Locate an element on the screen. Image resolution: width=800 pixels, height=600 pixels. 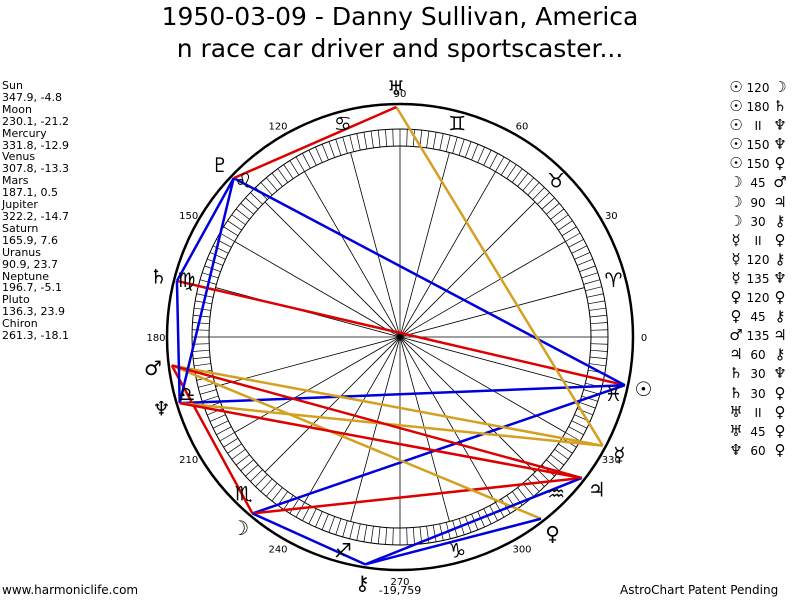
planet-mars-icon: ♂ is located at coordinates (153, 368).